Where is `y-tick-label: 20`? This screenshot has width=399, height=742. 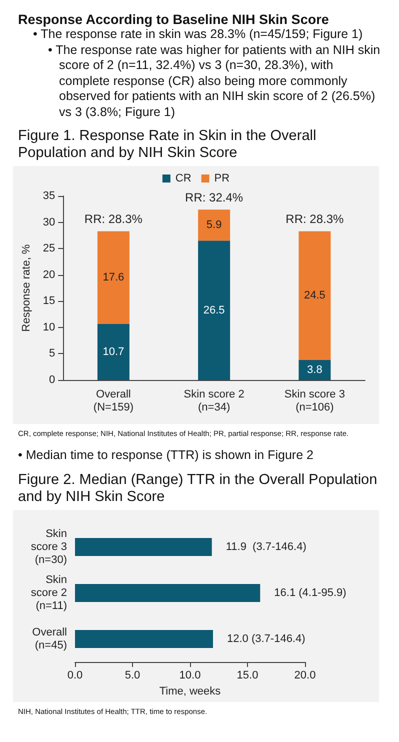 y-tick-label: 20 is located at coordinates (49, 274).